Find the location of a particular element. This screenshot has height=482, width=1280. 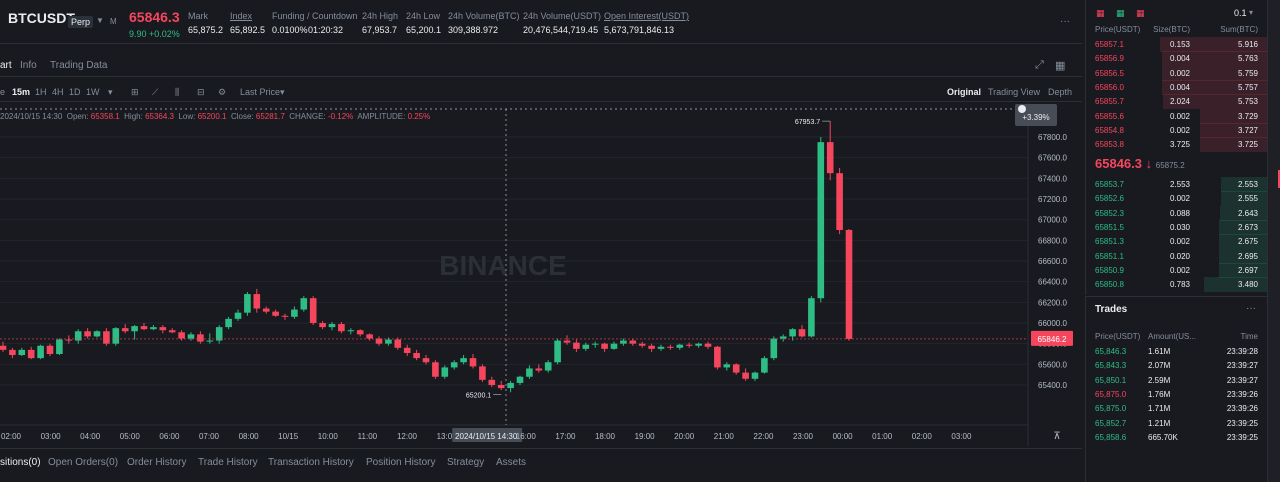

x-tick-label: 17:00 is located at coordinates (565, 436).